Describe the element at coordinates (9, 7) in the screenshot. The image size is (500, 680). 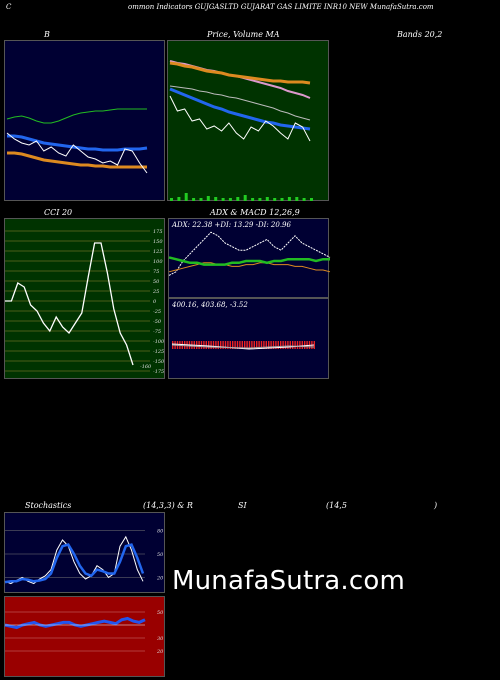
I see `header-left-letter: C` at that location.